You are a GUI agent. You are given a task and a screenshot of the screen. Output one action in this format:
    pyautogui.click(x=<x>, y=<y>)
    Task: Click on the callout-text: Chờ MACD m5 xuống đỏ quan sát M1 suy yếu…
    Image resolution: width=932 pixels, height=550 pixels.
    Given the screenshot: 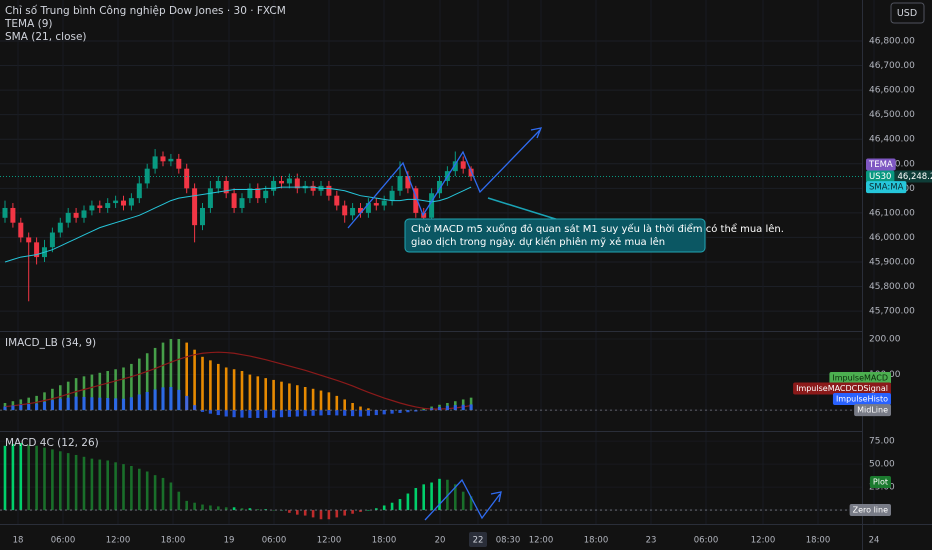 What is the action you would take?
    pyautogui.click(x=597, y=228)
    